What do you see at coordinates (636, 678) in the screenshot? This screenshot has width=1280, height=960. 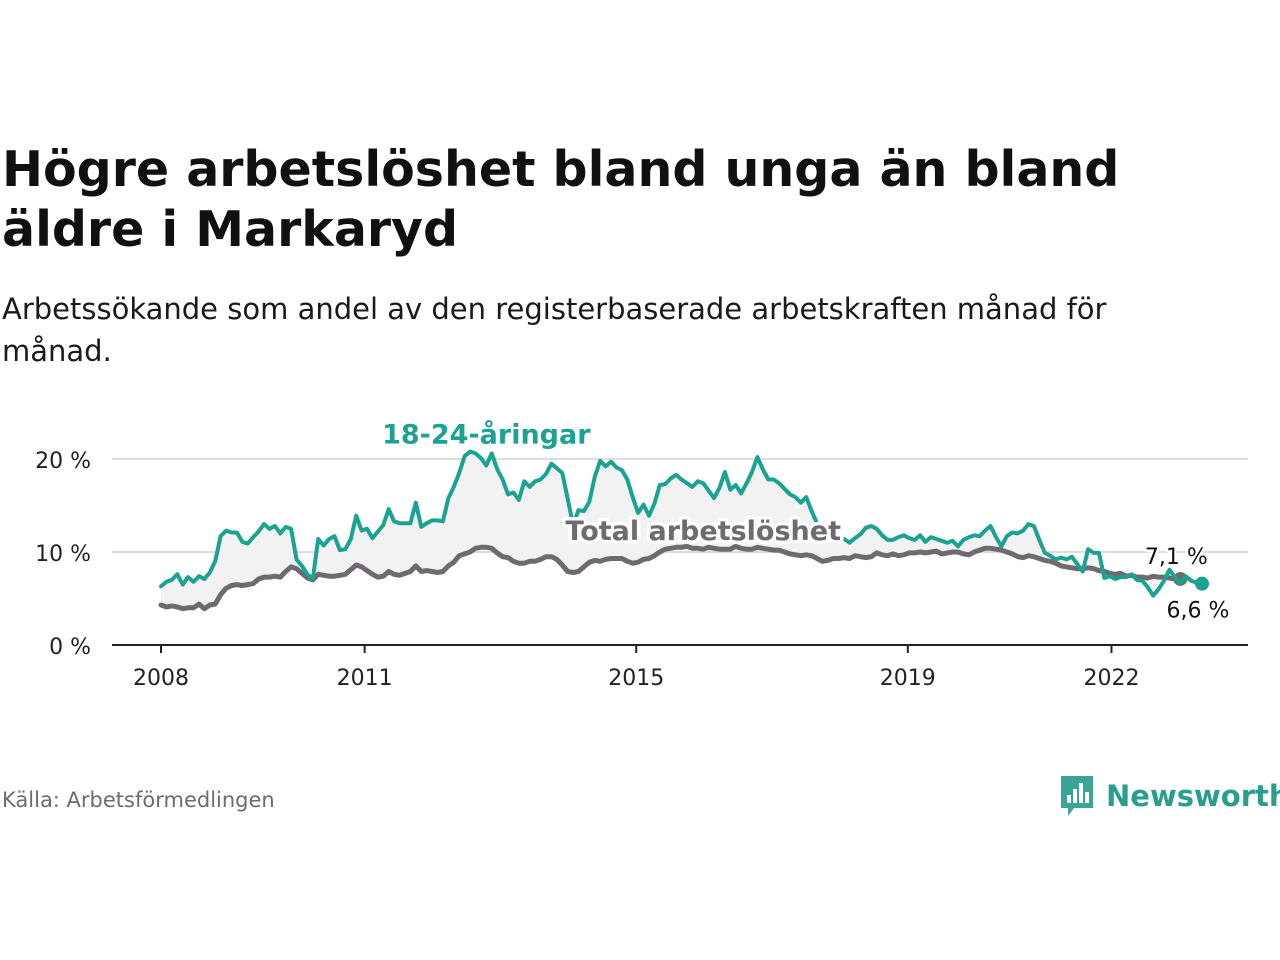 I see `x-tick-label: 2015` at bounding box center [636, 678].